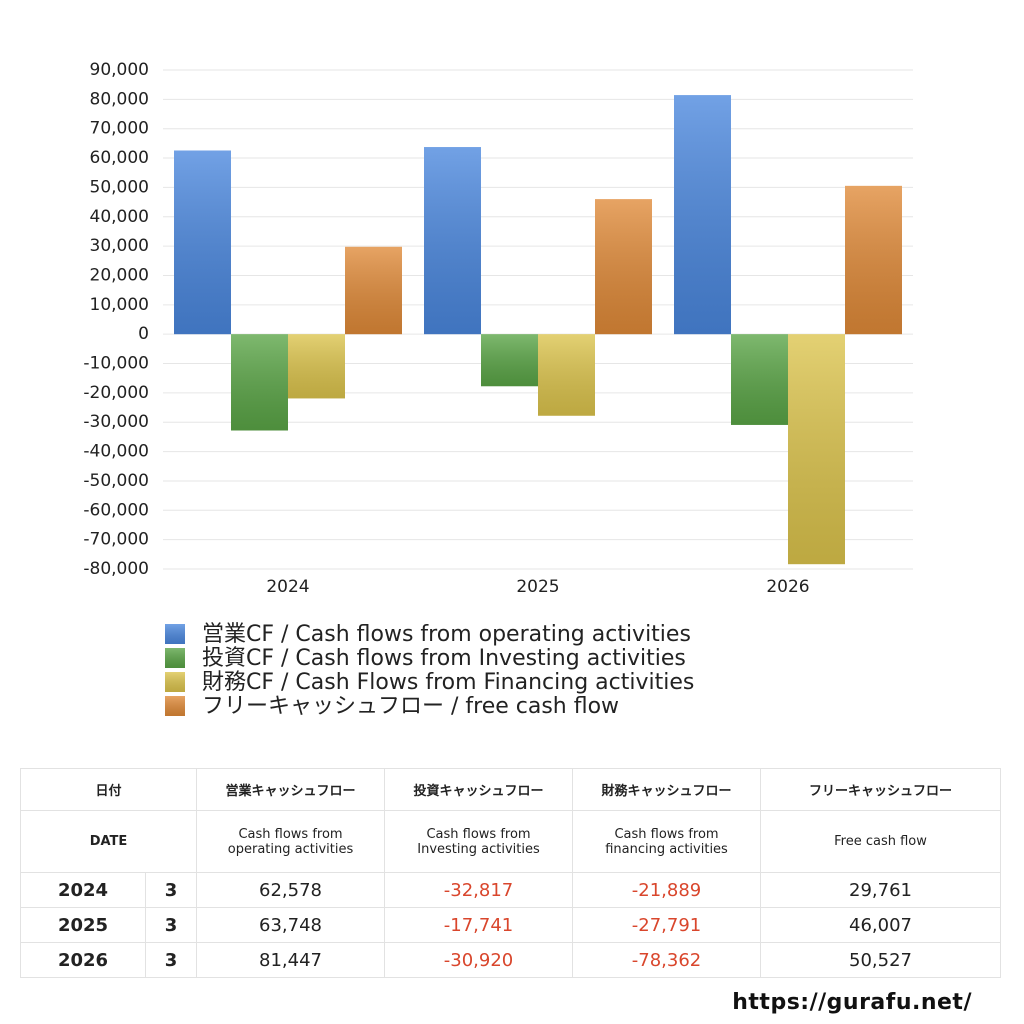 The width and height of the screenshot is (1024, 1024). What do you see at coordinates (83, 925) in the screenshot?
I see `table-cell: 2025` at bounding box center [83, 925].